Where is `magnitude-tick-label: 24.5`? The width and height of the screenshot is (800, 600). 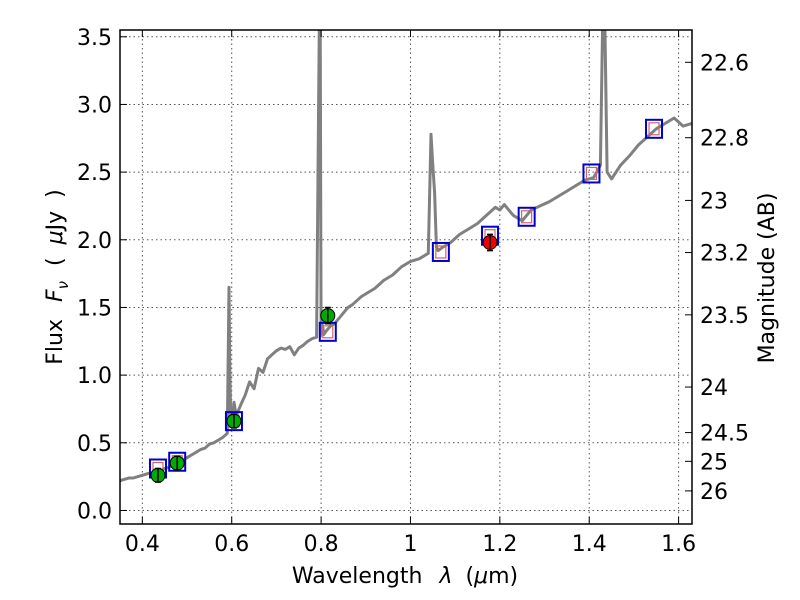
magnitude-tick-label: 24.5 is located at coordinates (724, 434).